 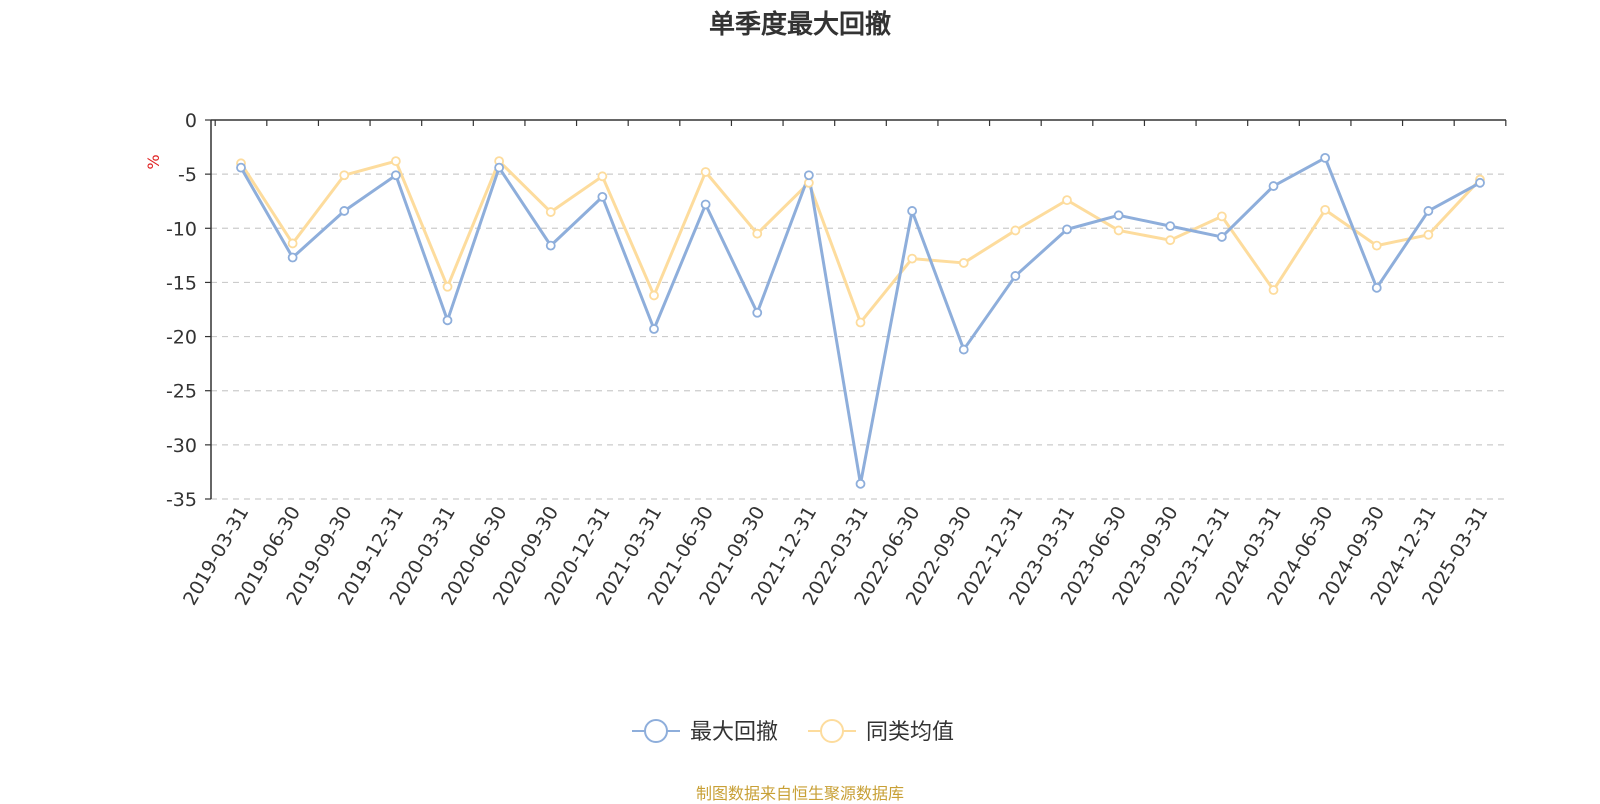 I want to click on y-tick-label: -35, so click(x=181, y=500).